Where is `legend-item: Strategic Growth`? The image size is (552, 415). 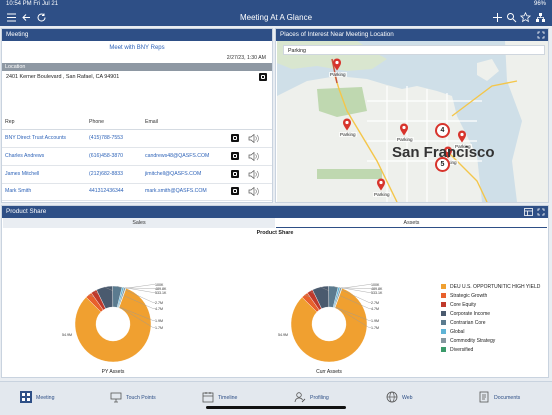 legend-item: Strategic Growth is located at coordinates (494, 297).